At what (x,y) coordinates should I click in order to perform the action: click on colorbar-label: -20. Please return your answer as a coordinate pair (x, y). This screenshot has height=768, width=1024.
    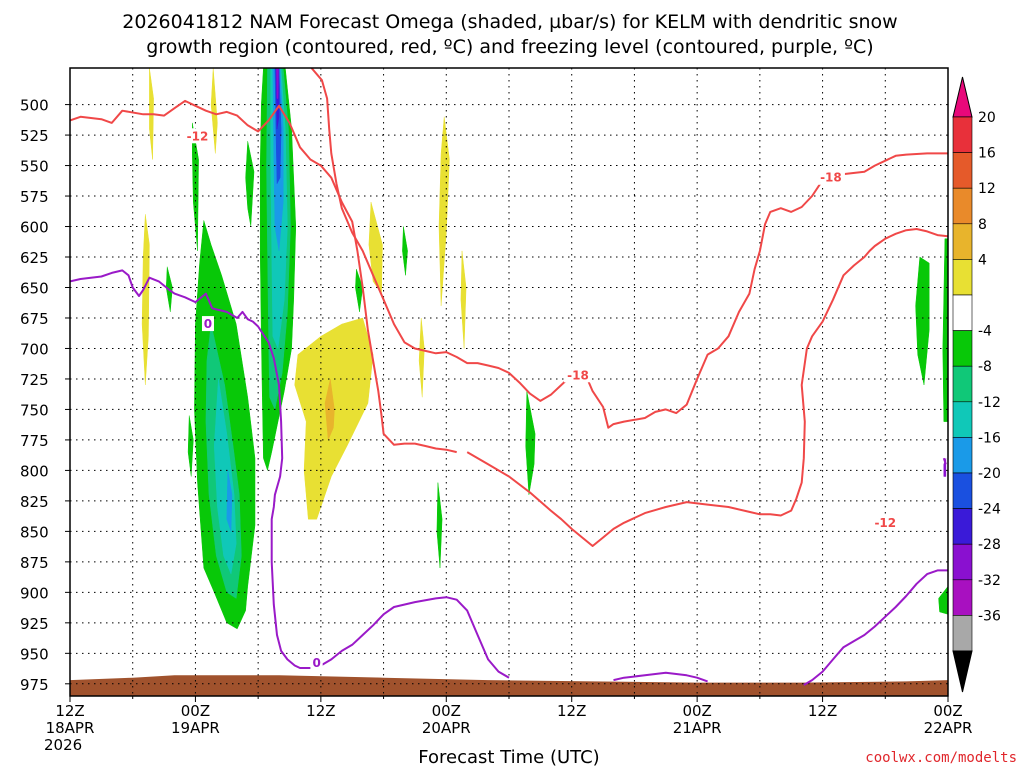
    Looking at the image, I should click on (989, 474).